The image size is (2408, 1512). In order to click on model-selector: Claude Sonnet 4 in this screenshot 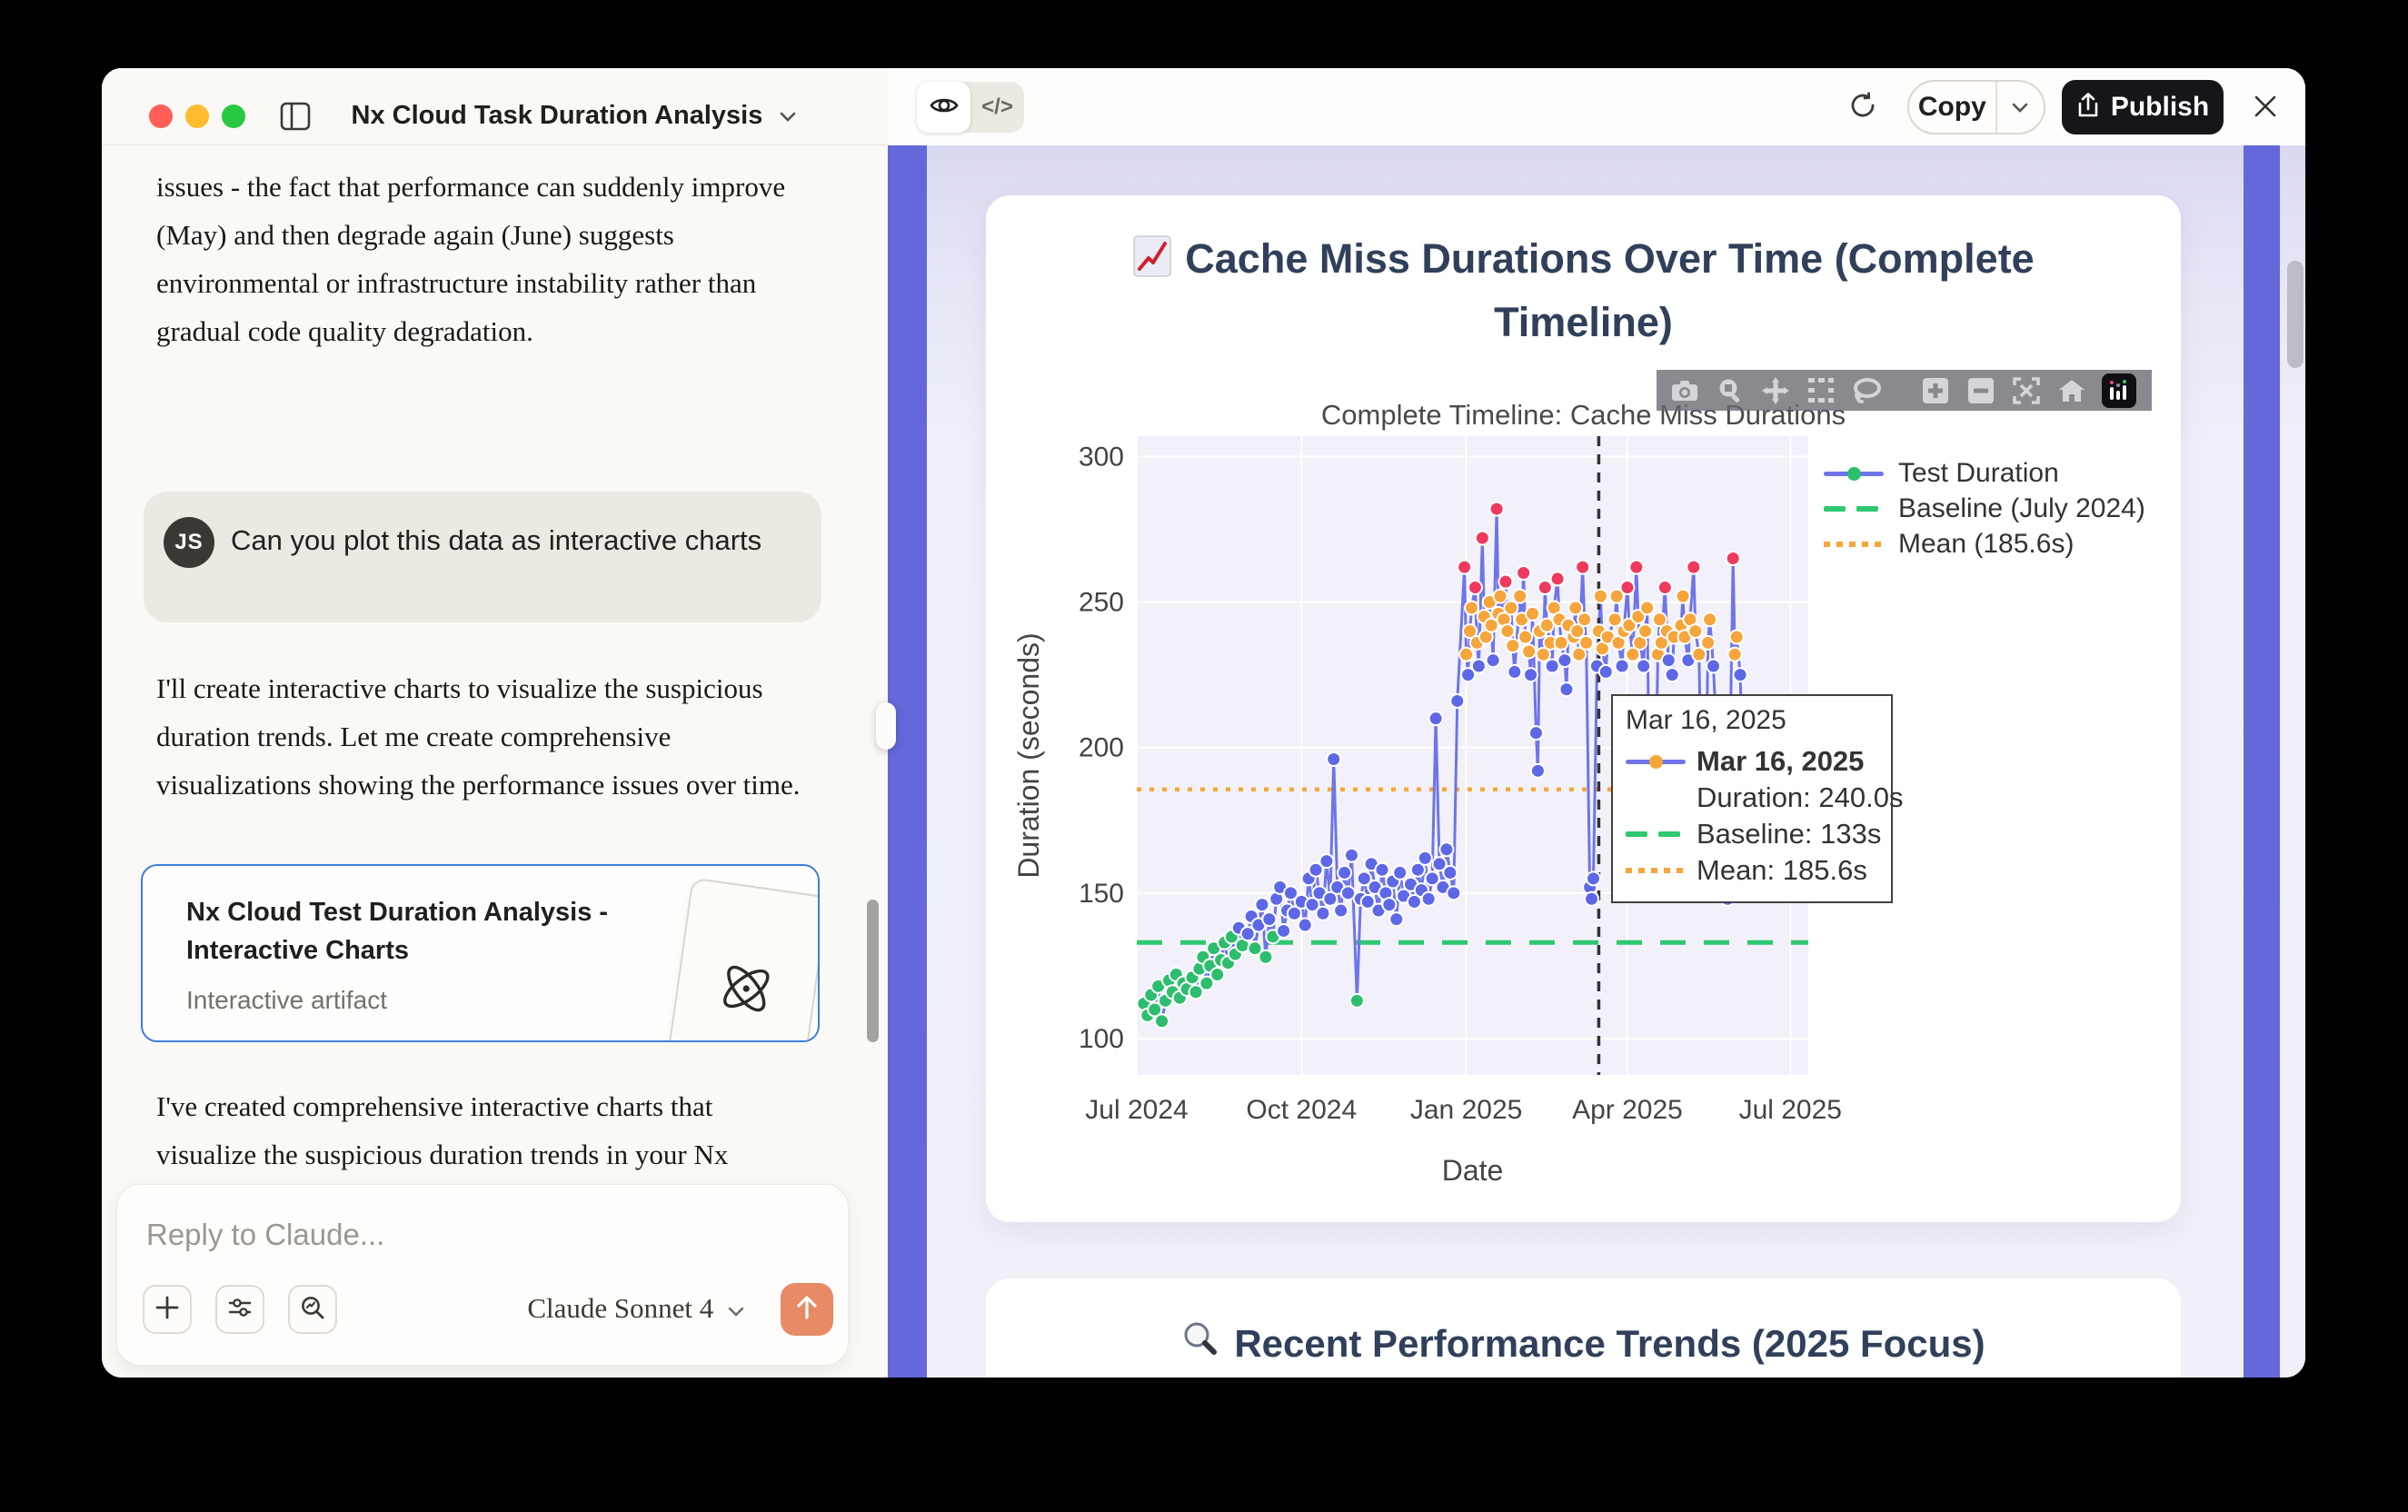, I will do `click(631, 1308)`.